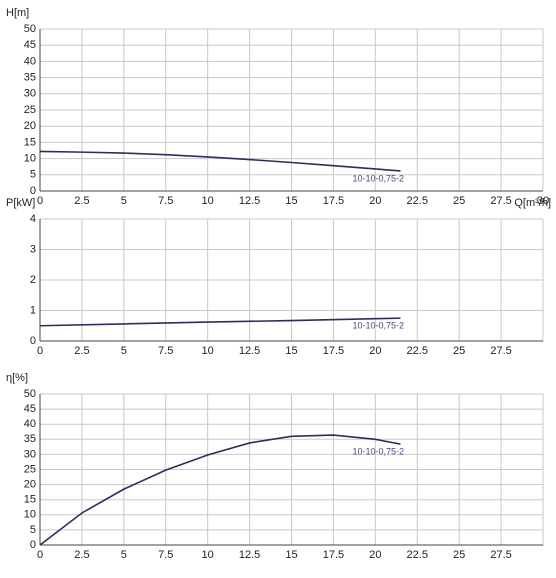 This screenshot has height=578, width=556. What do you see at coordinates (33, 280) in the screenshot?
I see `y-tick-label: 2` at bounding box center [33, 280].